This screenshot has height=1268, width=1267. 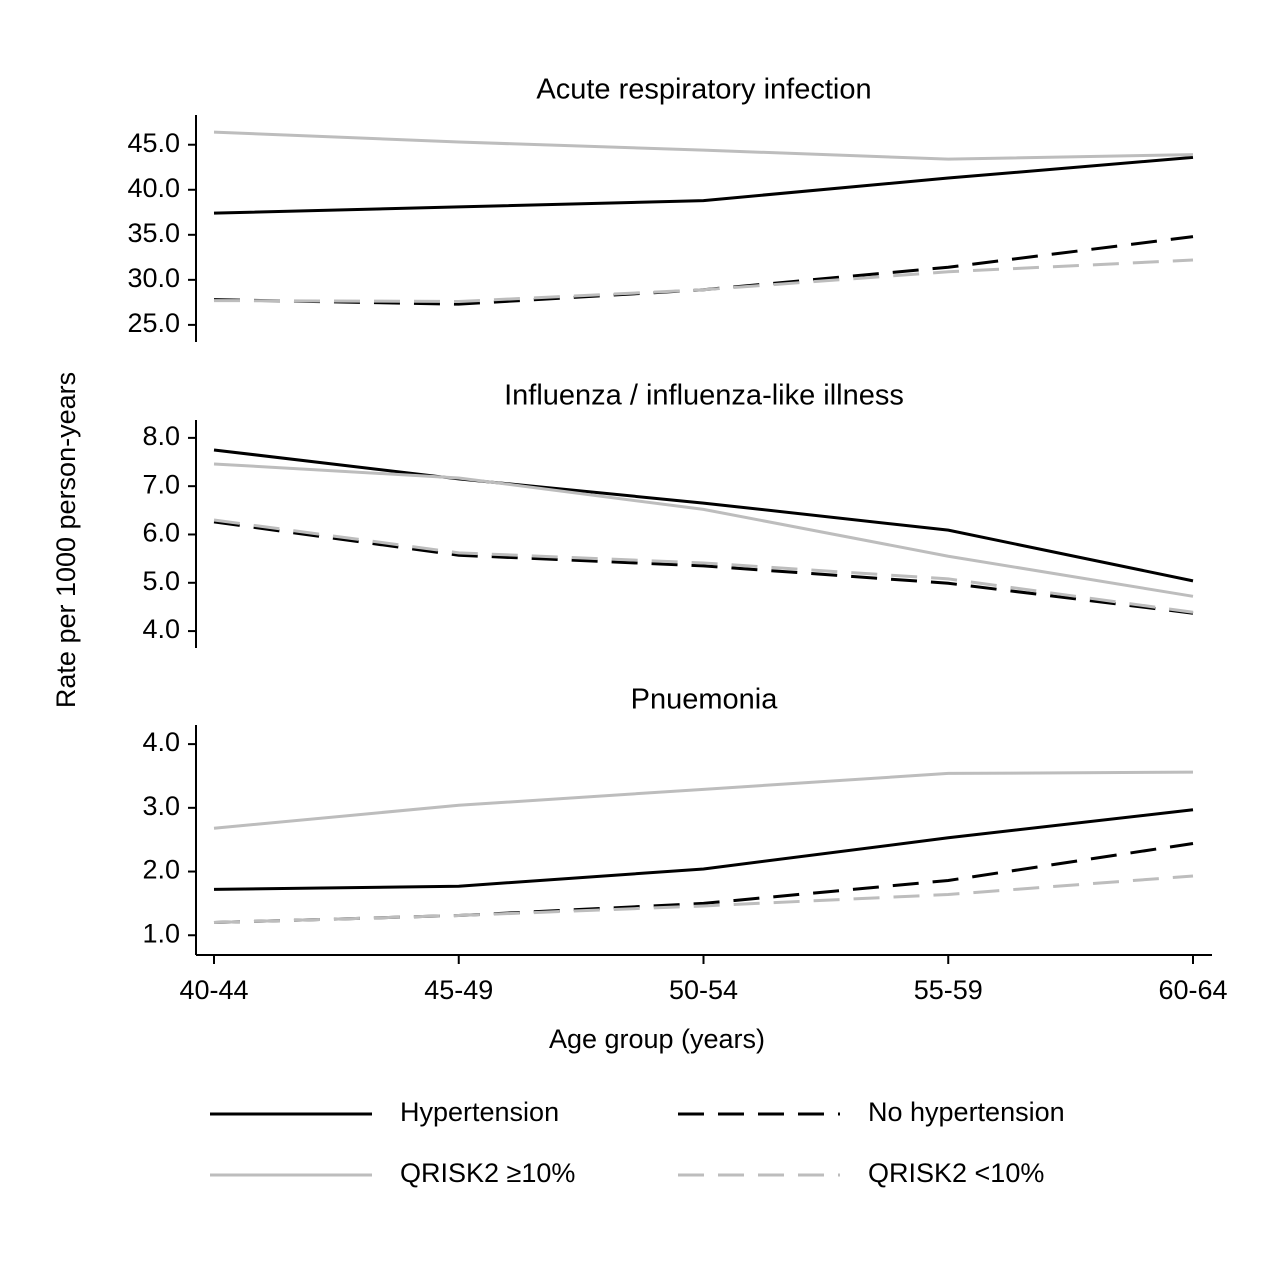 What do you see at coordinates (153, 143) in the screenshot?
I see `y-tick-label: 45.0` at bounding box center [153, 143].